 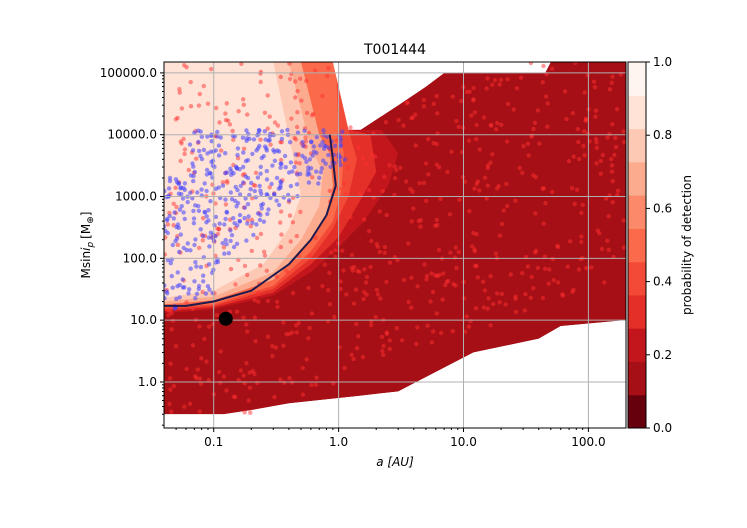 What do you see at coordinates (390, 438) in the screenshot?
I see `x-axis-ticks: 0.1 1.0 10.0 100.0` at bounding box center [390, 438].